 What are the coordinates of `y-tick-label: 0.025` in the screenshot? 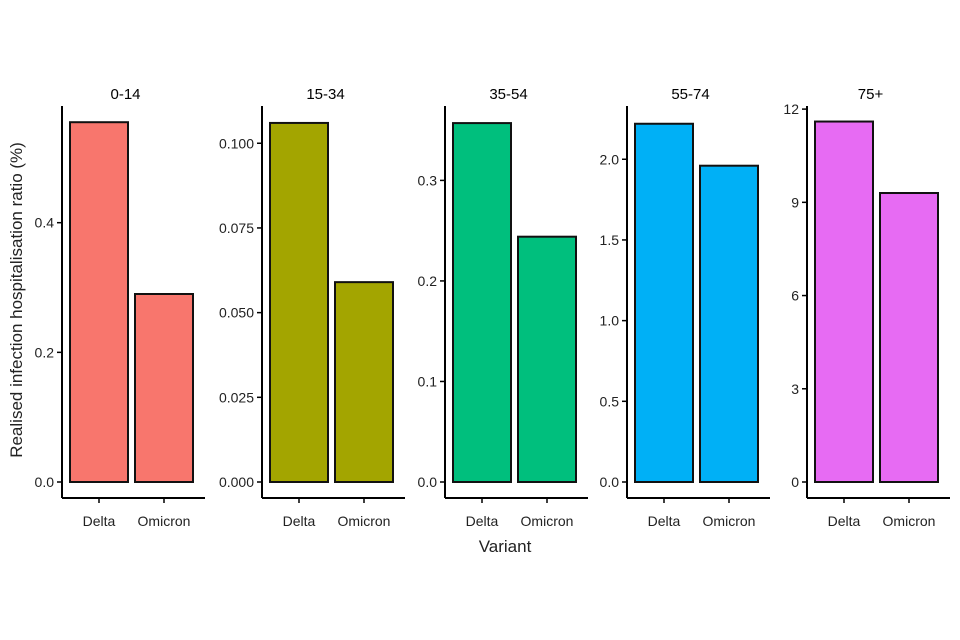 It's located at (236, 397).